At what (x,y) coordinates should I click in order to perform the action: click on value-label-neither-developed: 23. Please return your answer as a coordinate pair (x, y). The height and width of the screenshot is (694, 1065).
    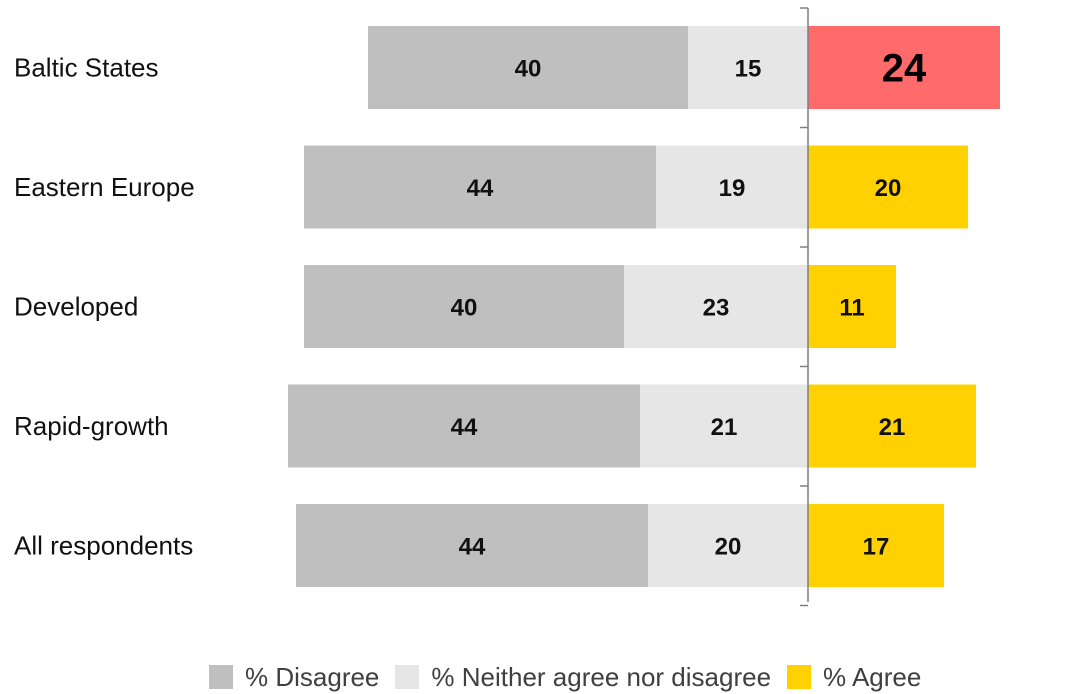
    Looking at the image, I should click on (716, 308).